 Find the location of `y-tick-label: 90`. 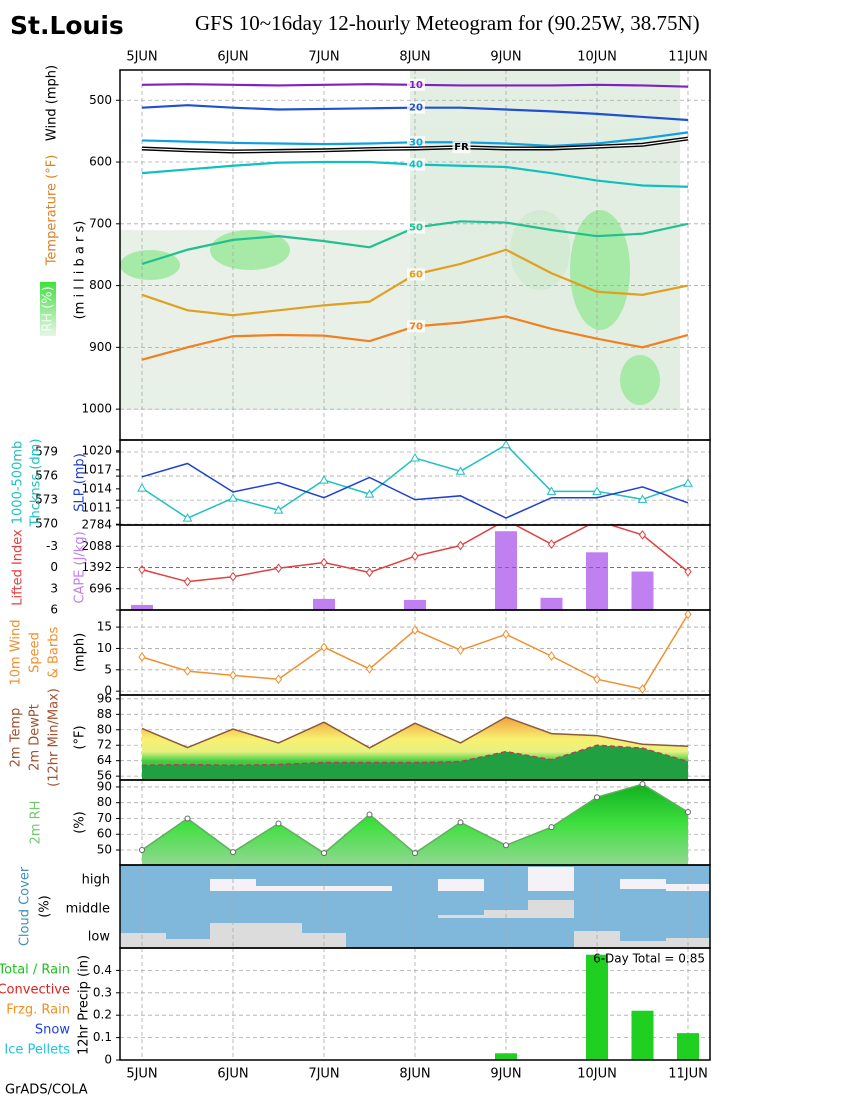

y-tick-label: 90 is located at coordinates (104, 786).